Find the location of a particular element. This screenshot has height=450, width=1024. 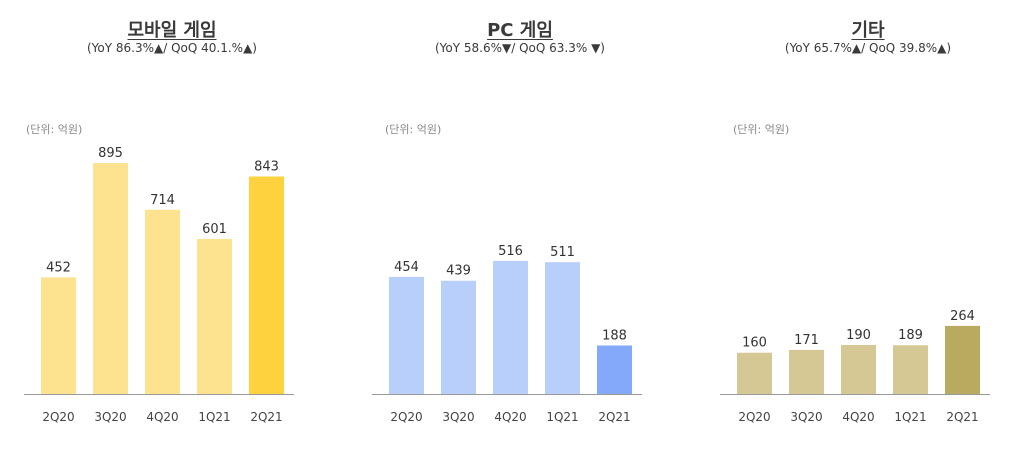

chart-title: 기타 is located at coordinates (868, 30).